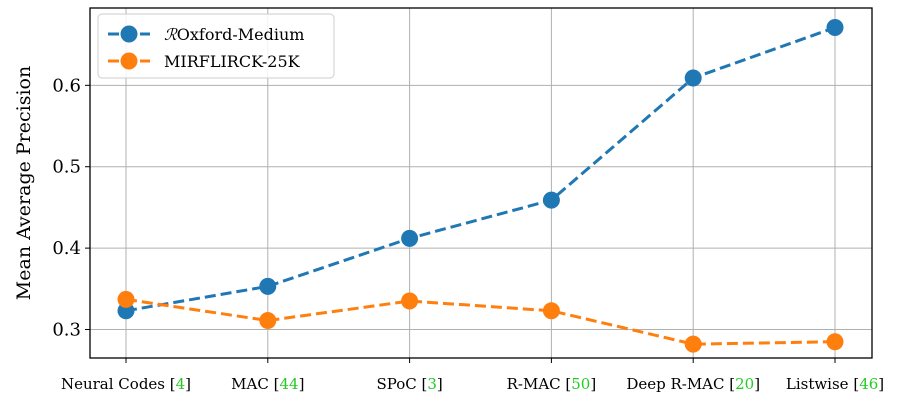  I want to click on legend-box, so click(216, 46).